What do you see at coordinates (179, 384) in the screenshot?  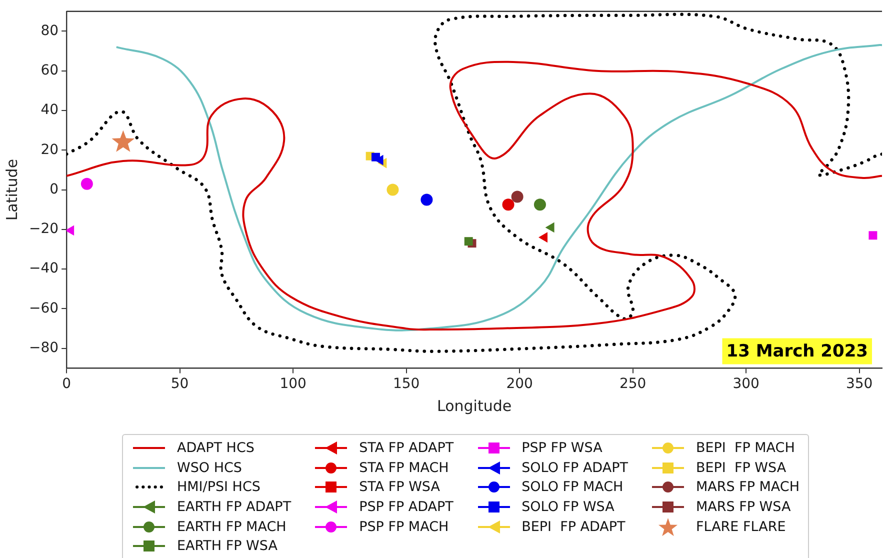 I see `x-tick-label: 50` at bounding box center [179, 384].